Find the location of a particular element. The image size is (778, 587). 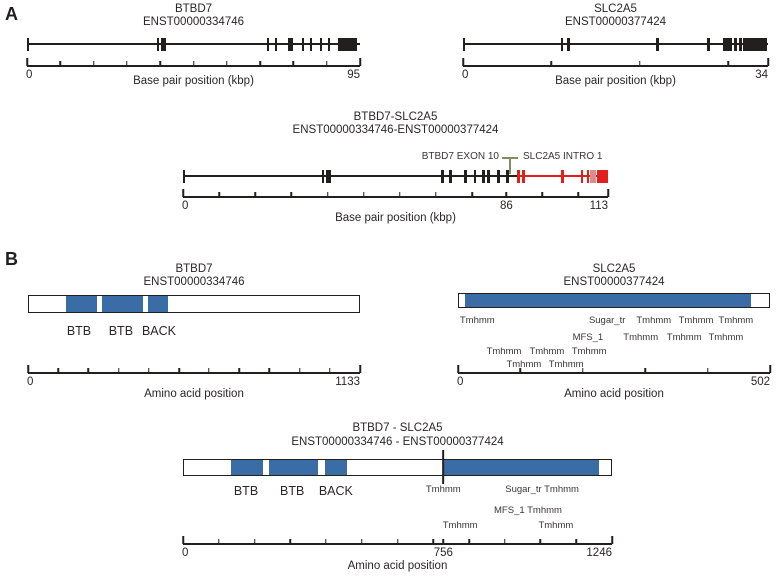

diagram-title: SLC2A5 is located at coordinates (614, 269).